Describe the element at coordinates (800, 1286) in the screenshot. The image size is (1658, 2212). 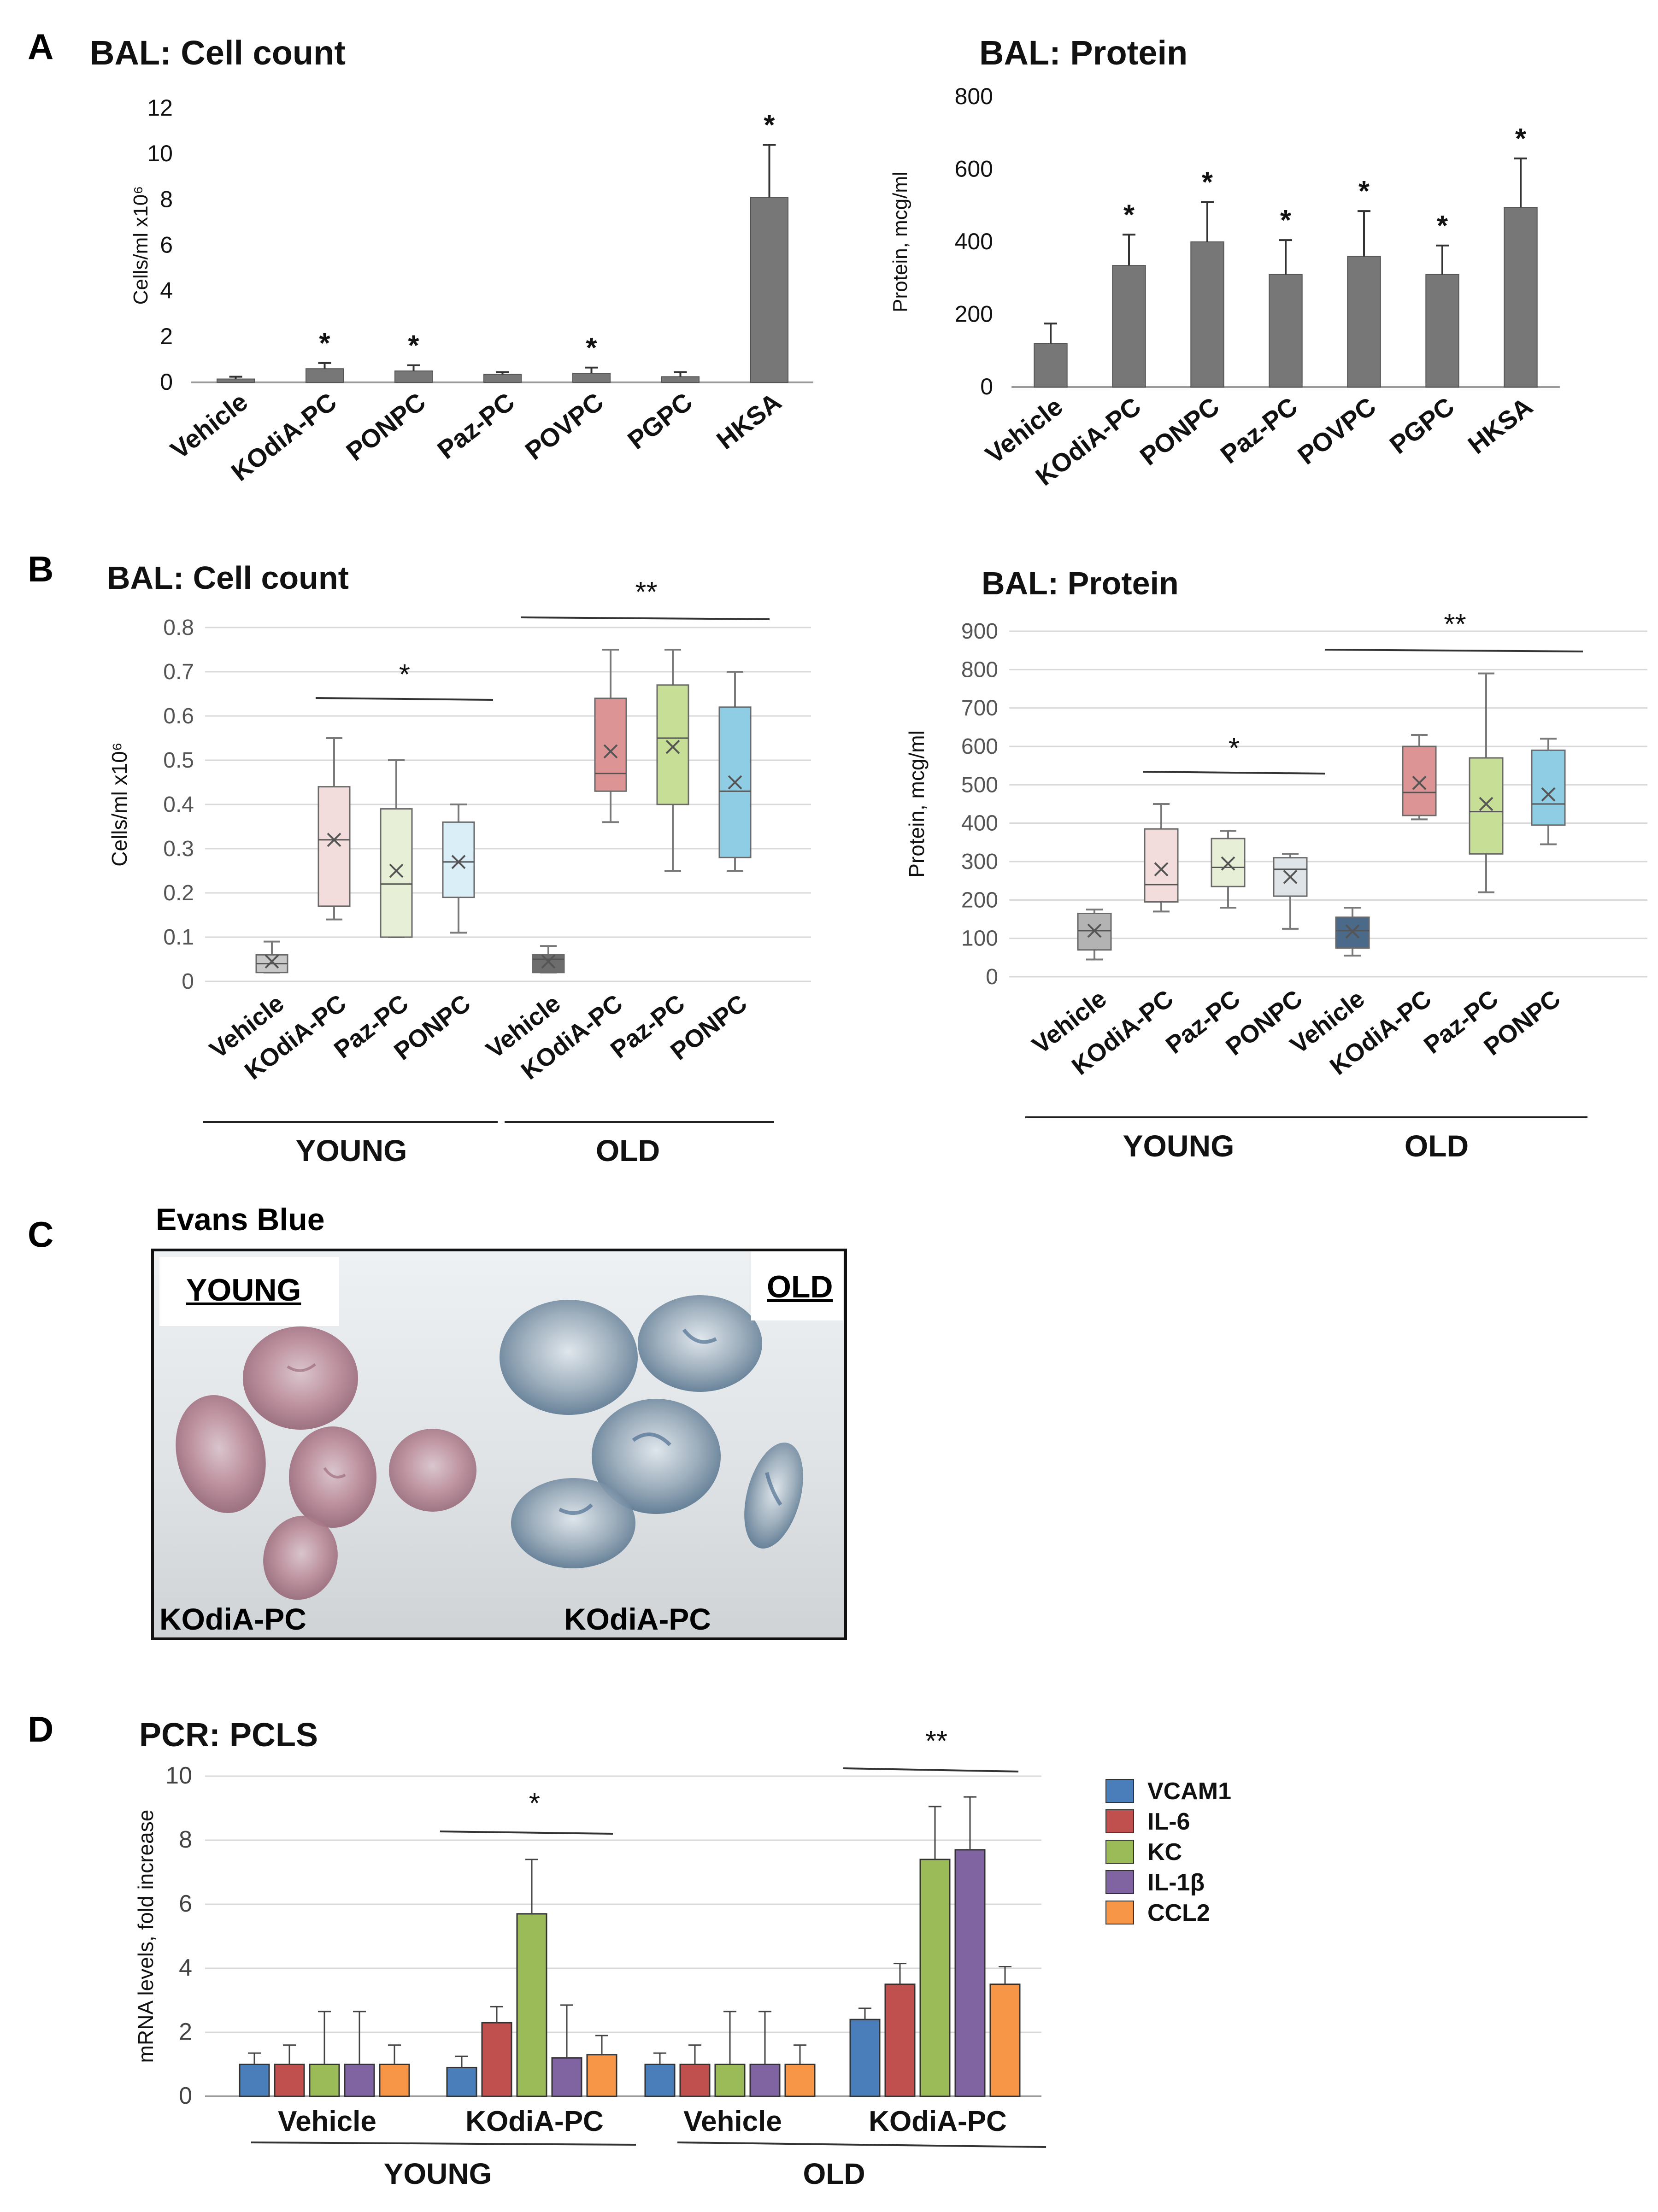
I see `old-label: OLD` at that location.